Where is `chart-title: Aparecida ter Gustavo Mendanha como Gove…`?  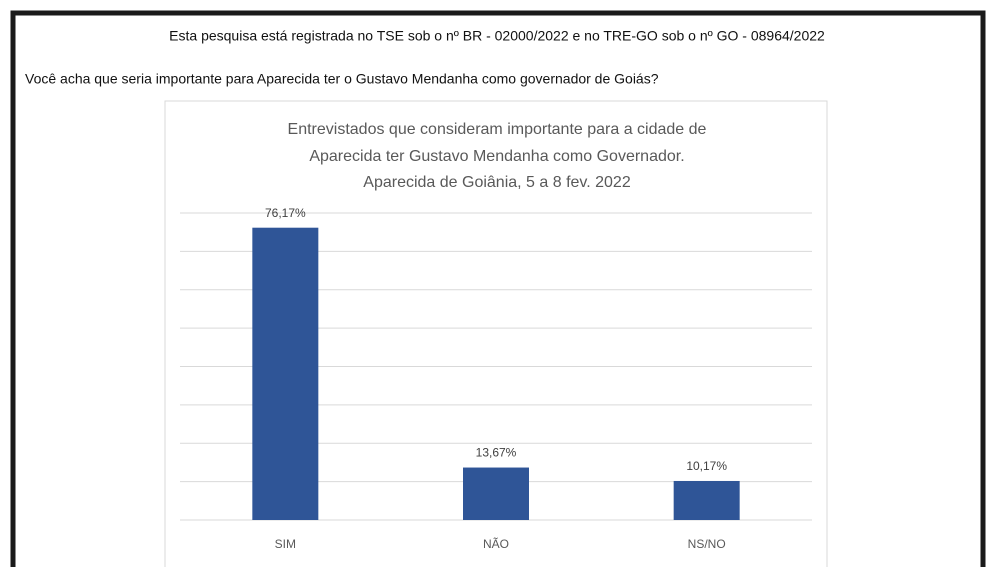 chart-title: Aparecida ter Gustavo Mendanha como Gove… is located at coordinates (496, 156).